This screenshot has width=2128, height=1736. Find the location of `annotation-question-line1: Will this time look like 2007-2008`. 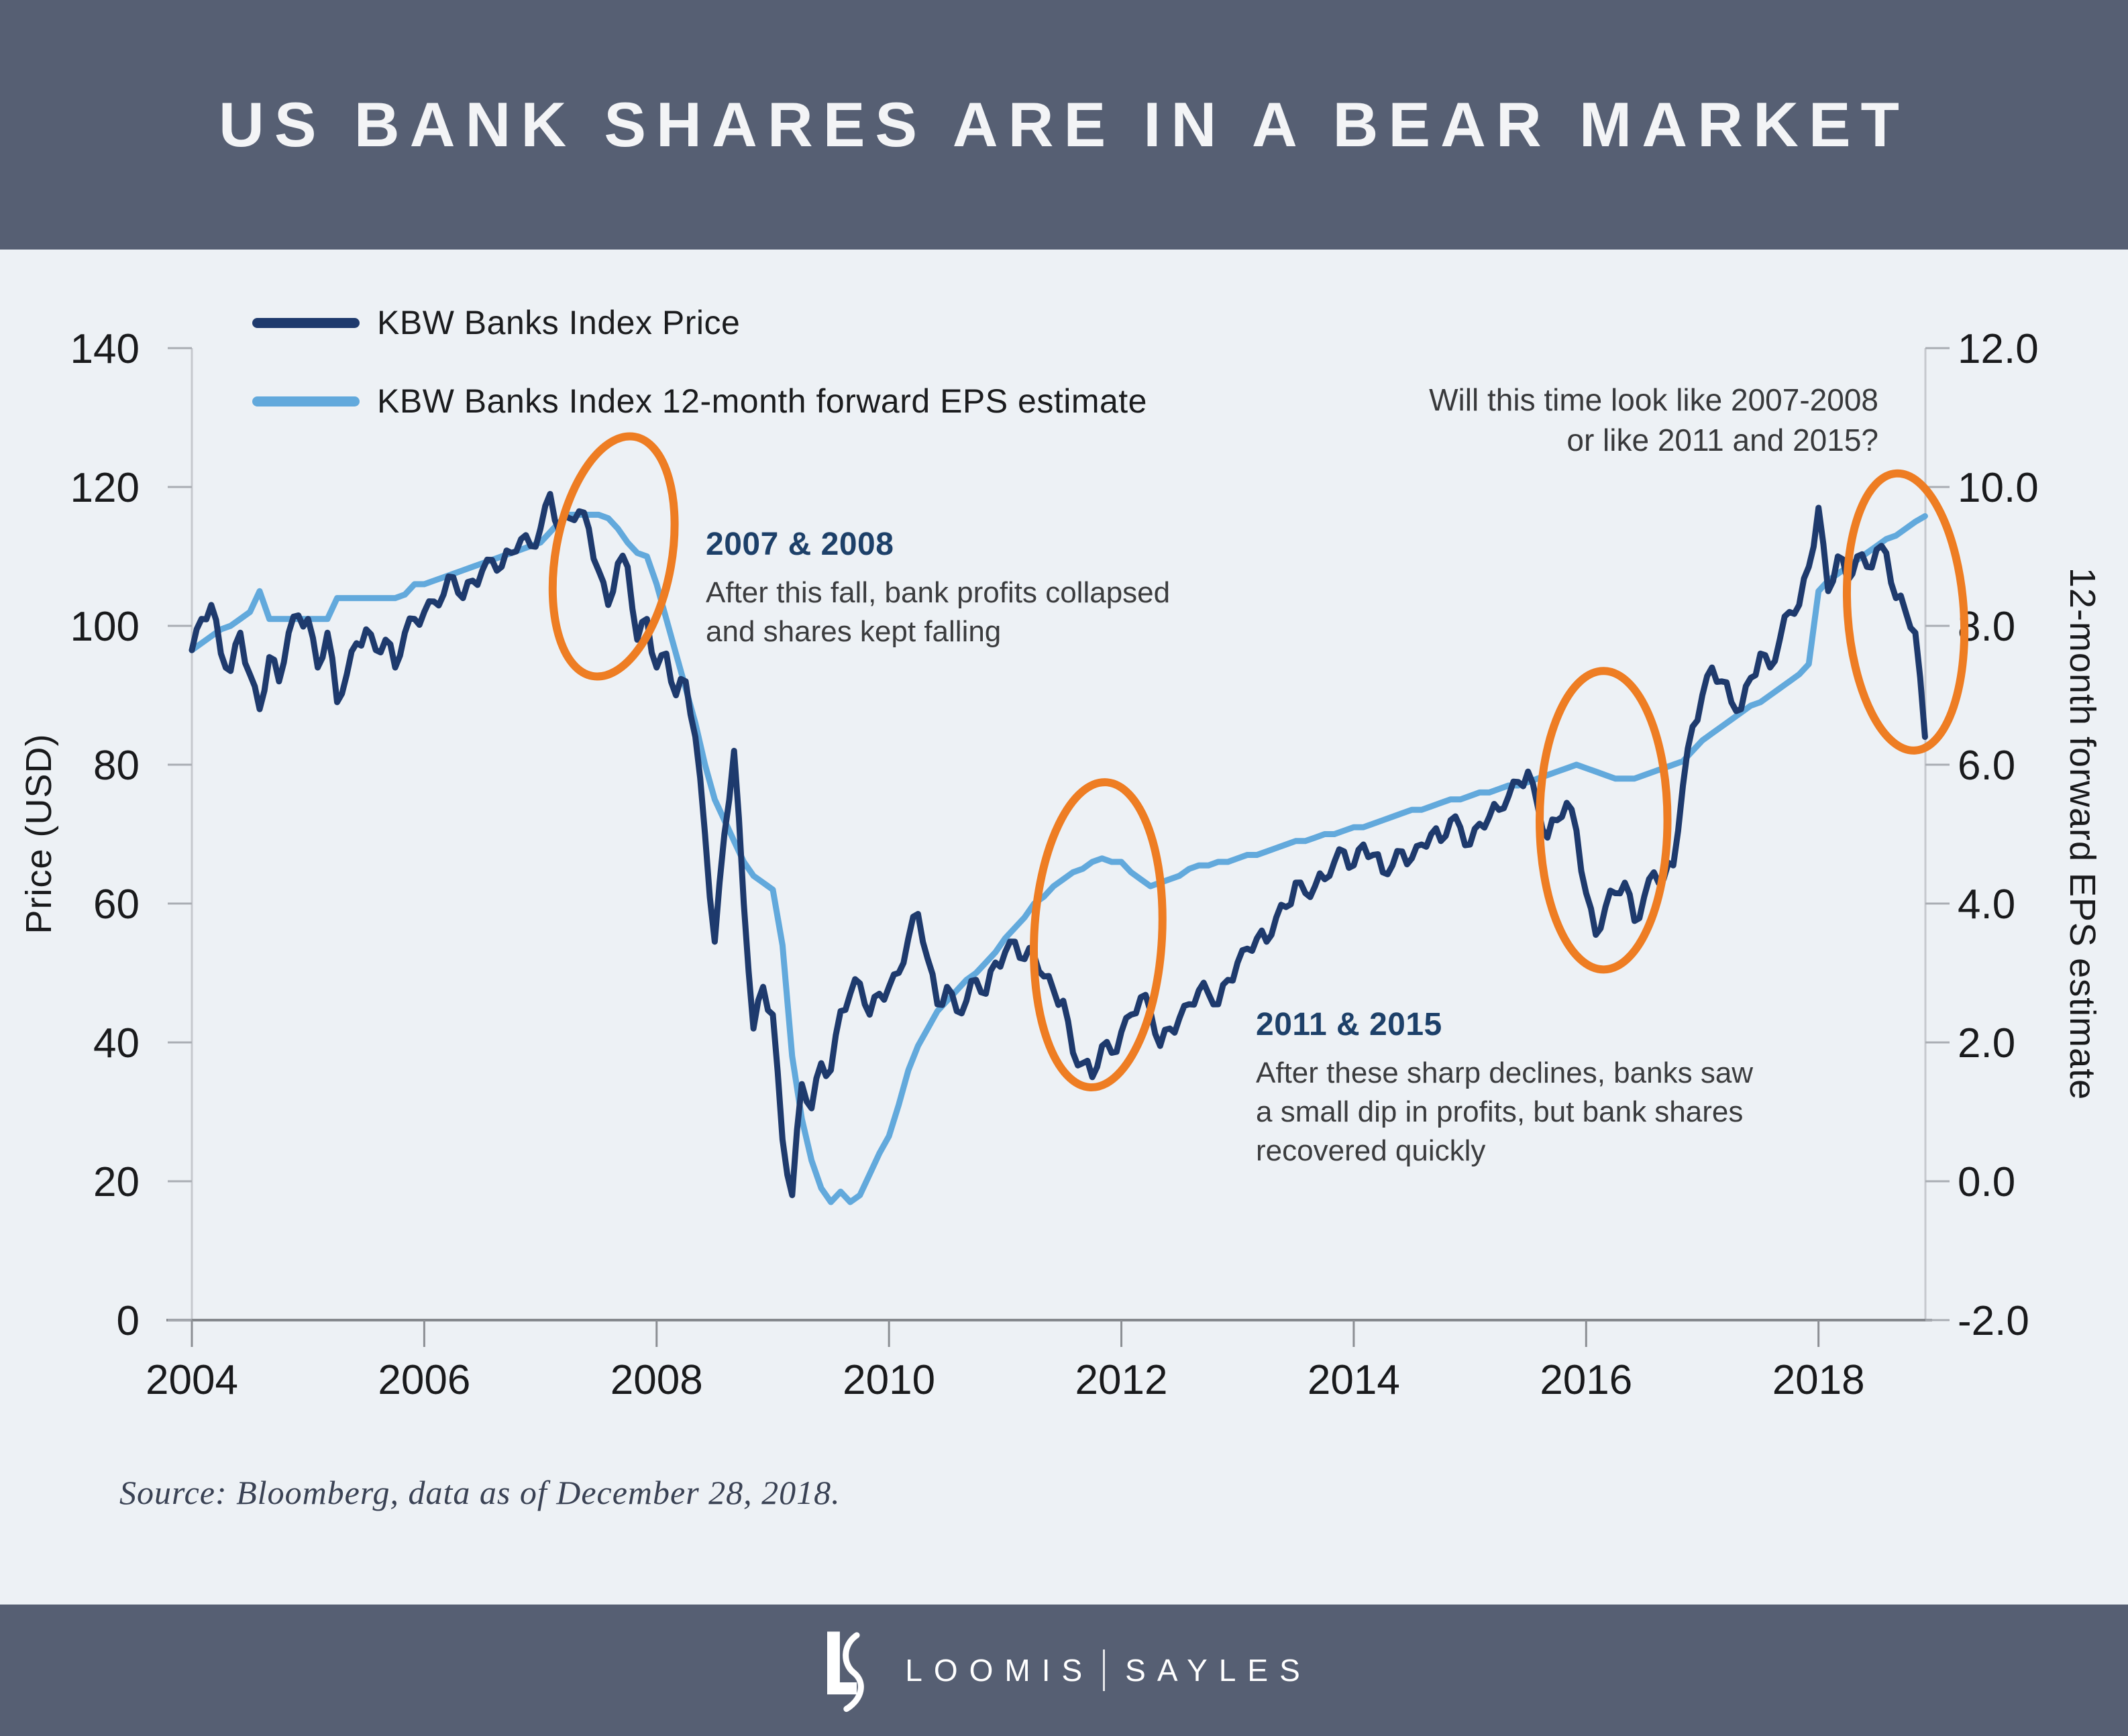

annotation-question-line1: Will this time look like 2007-2008 is located at coordinates (1654, 399).